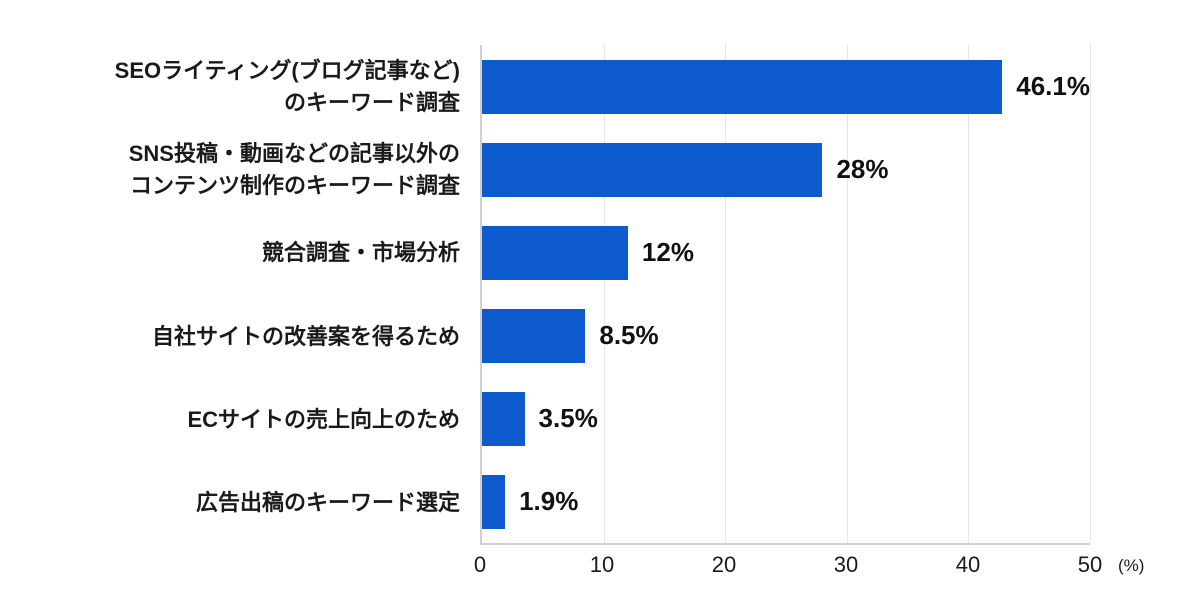 The image size is (1200, 600). I want to click on bar-row: 3.5%, so click(786, 418).